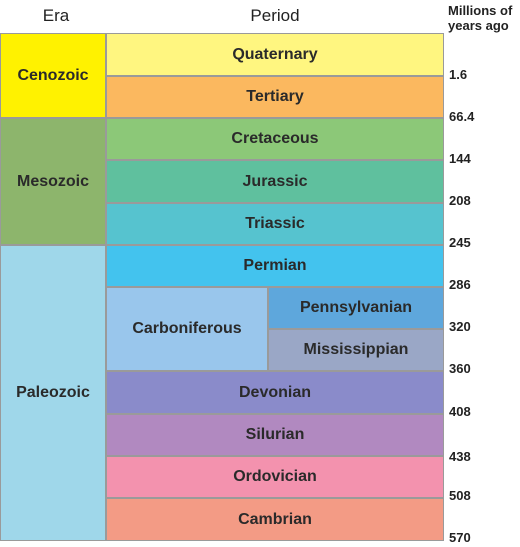  What do you see at coordinates (478, 25) in the screenshot?
I see `units-header-line2: years ago` at bounding box center [478, 25].